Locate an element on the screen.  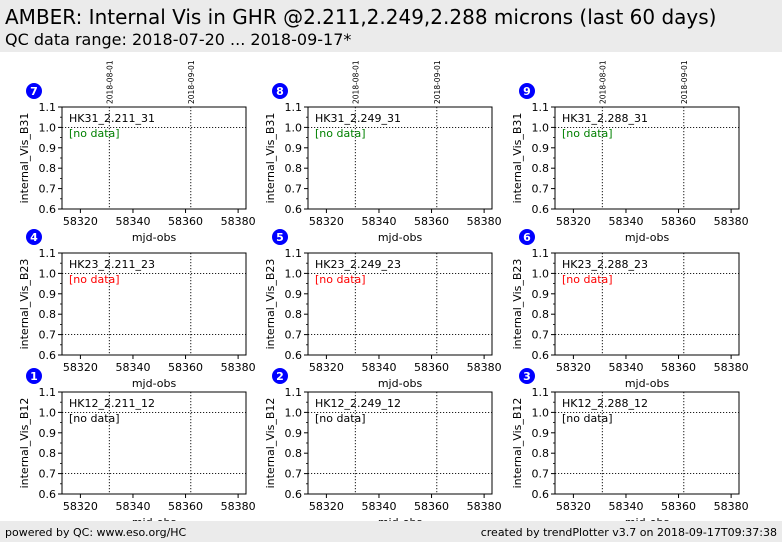
panel-number-label: 8 is located at coordinates (280, 91).